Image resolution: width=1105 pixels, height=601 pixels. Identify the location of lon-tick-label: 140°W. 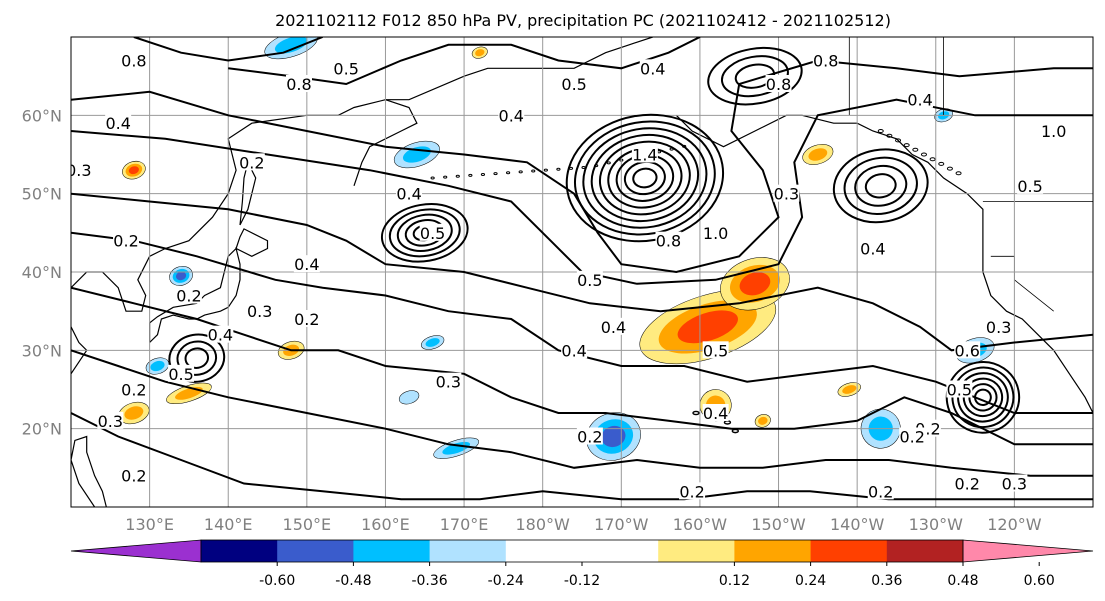
(857, 524).